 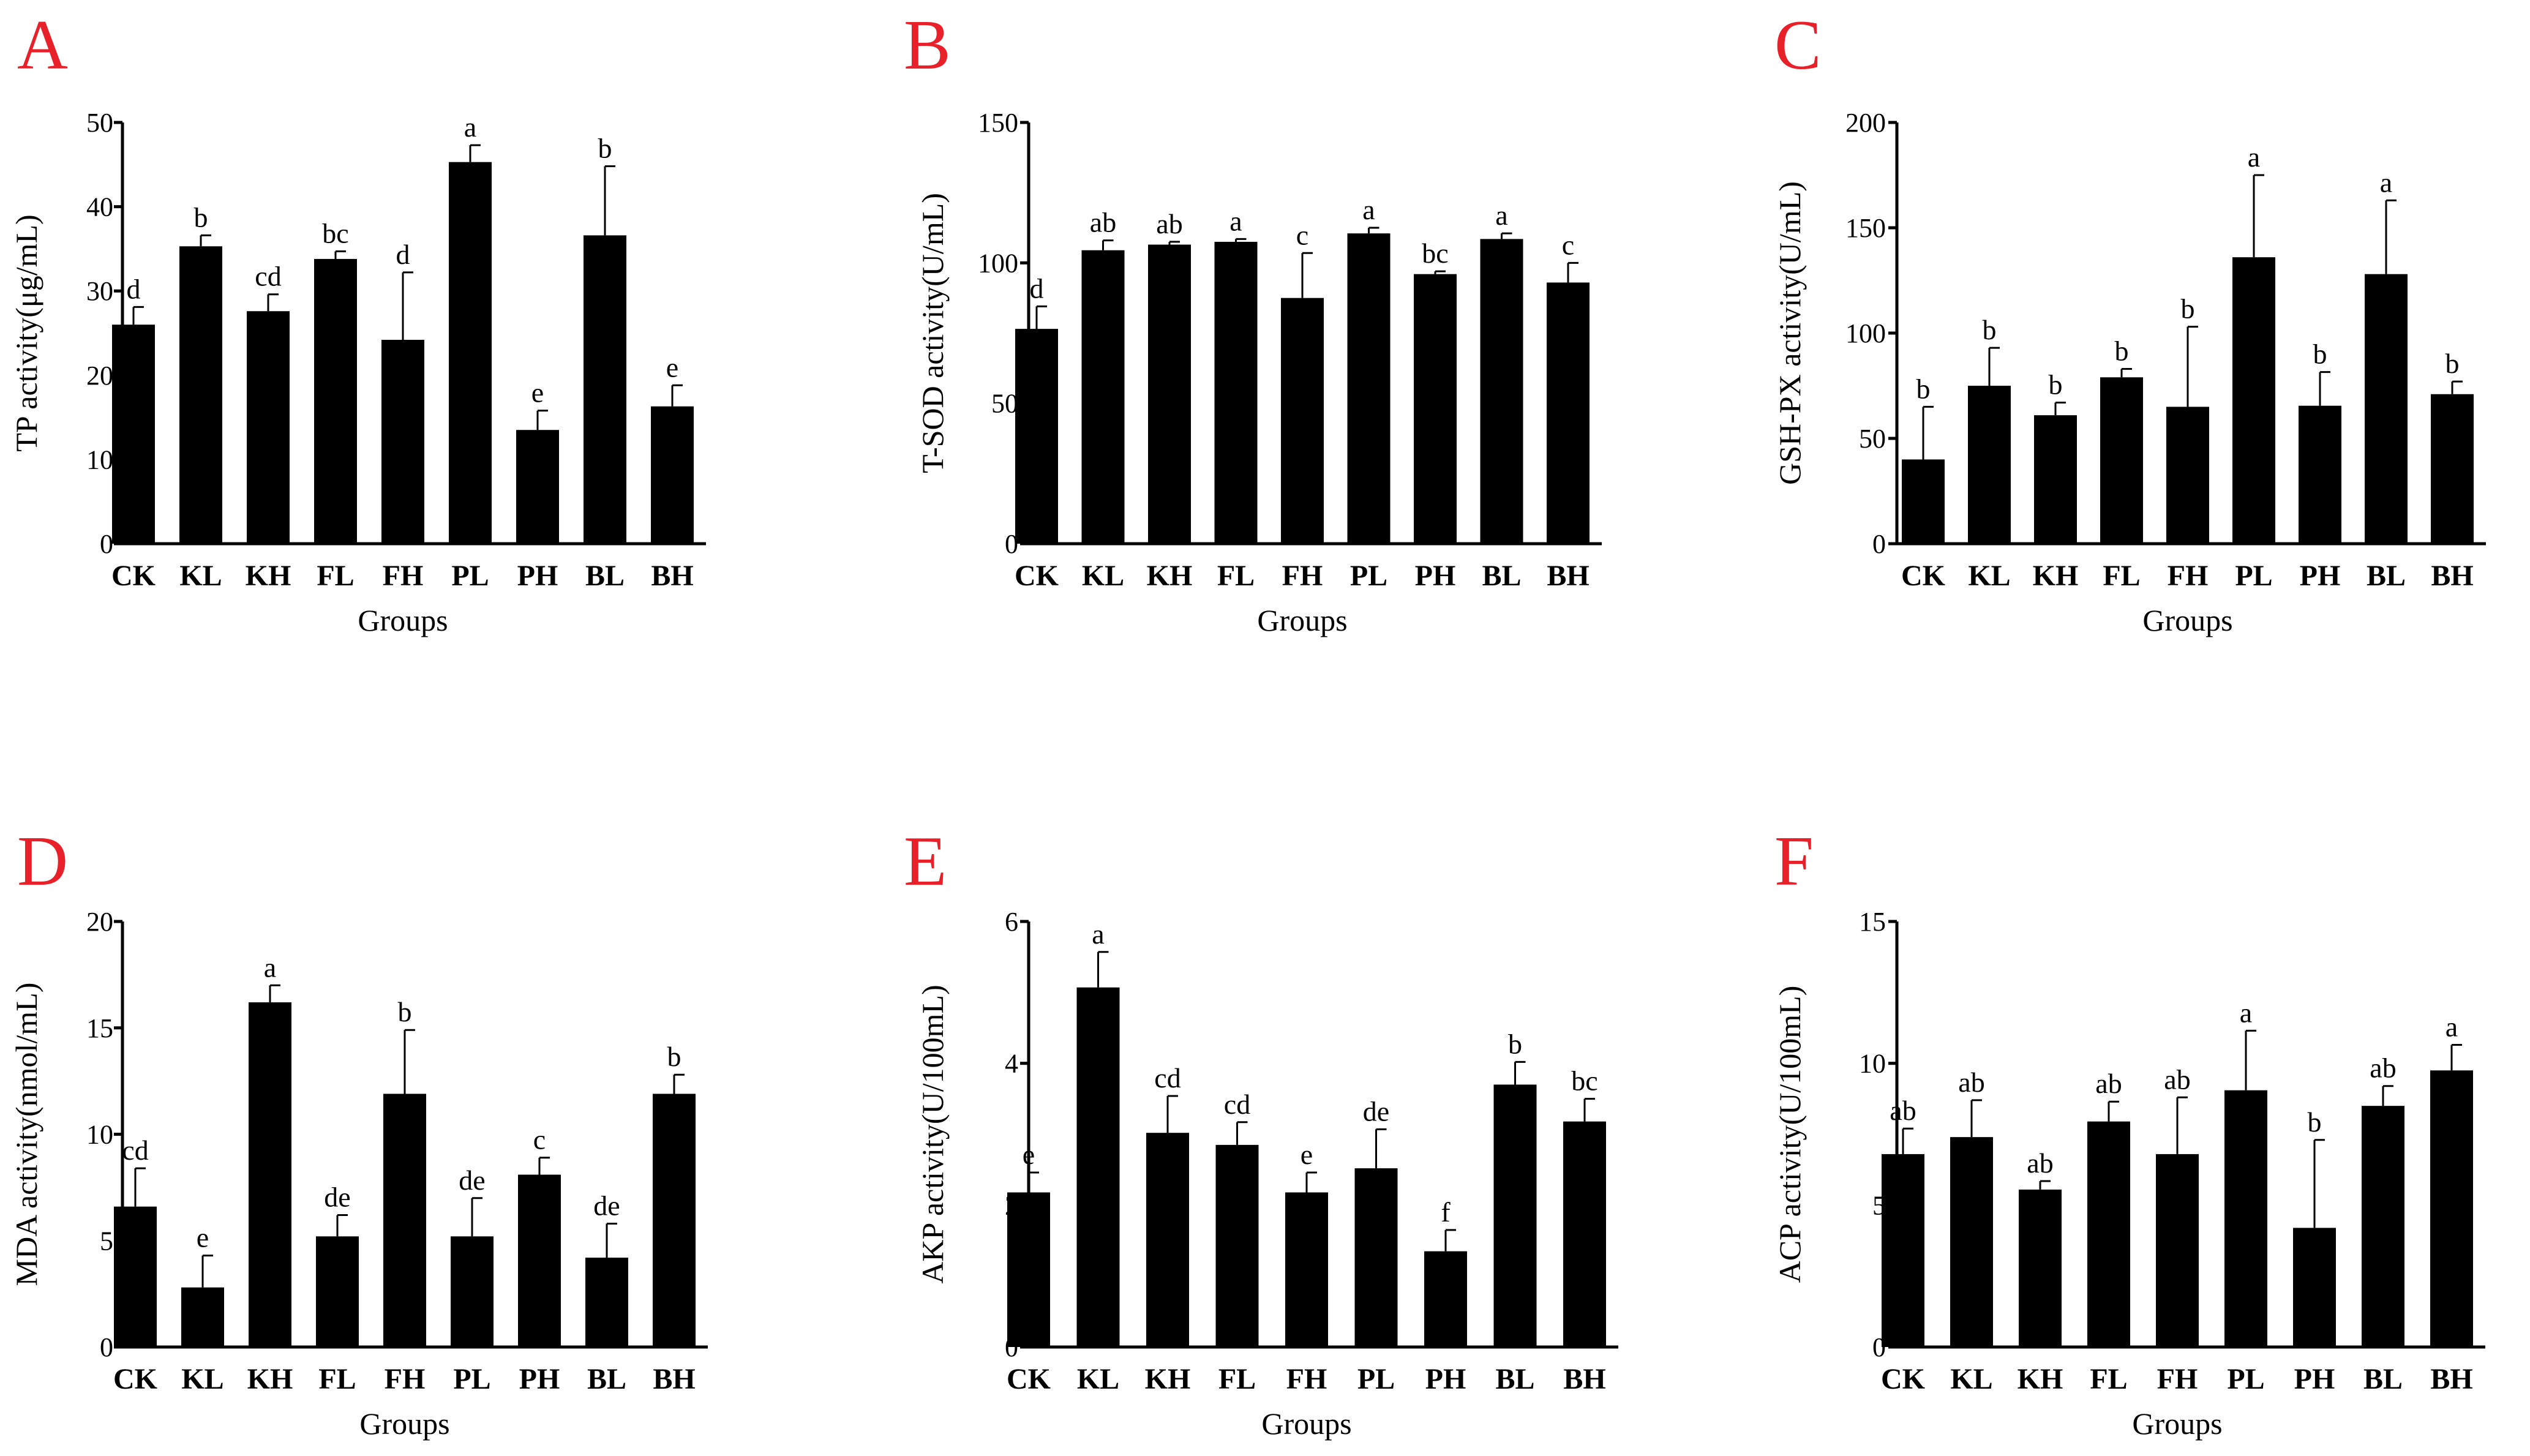 I want to click on y-axis-title: T-SOD activity(U/mL), so click(x=932, y=333).